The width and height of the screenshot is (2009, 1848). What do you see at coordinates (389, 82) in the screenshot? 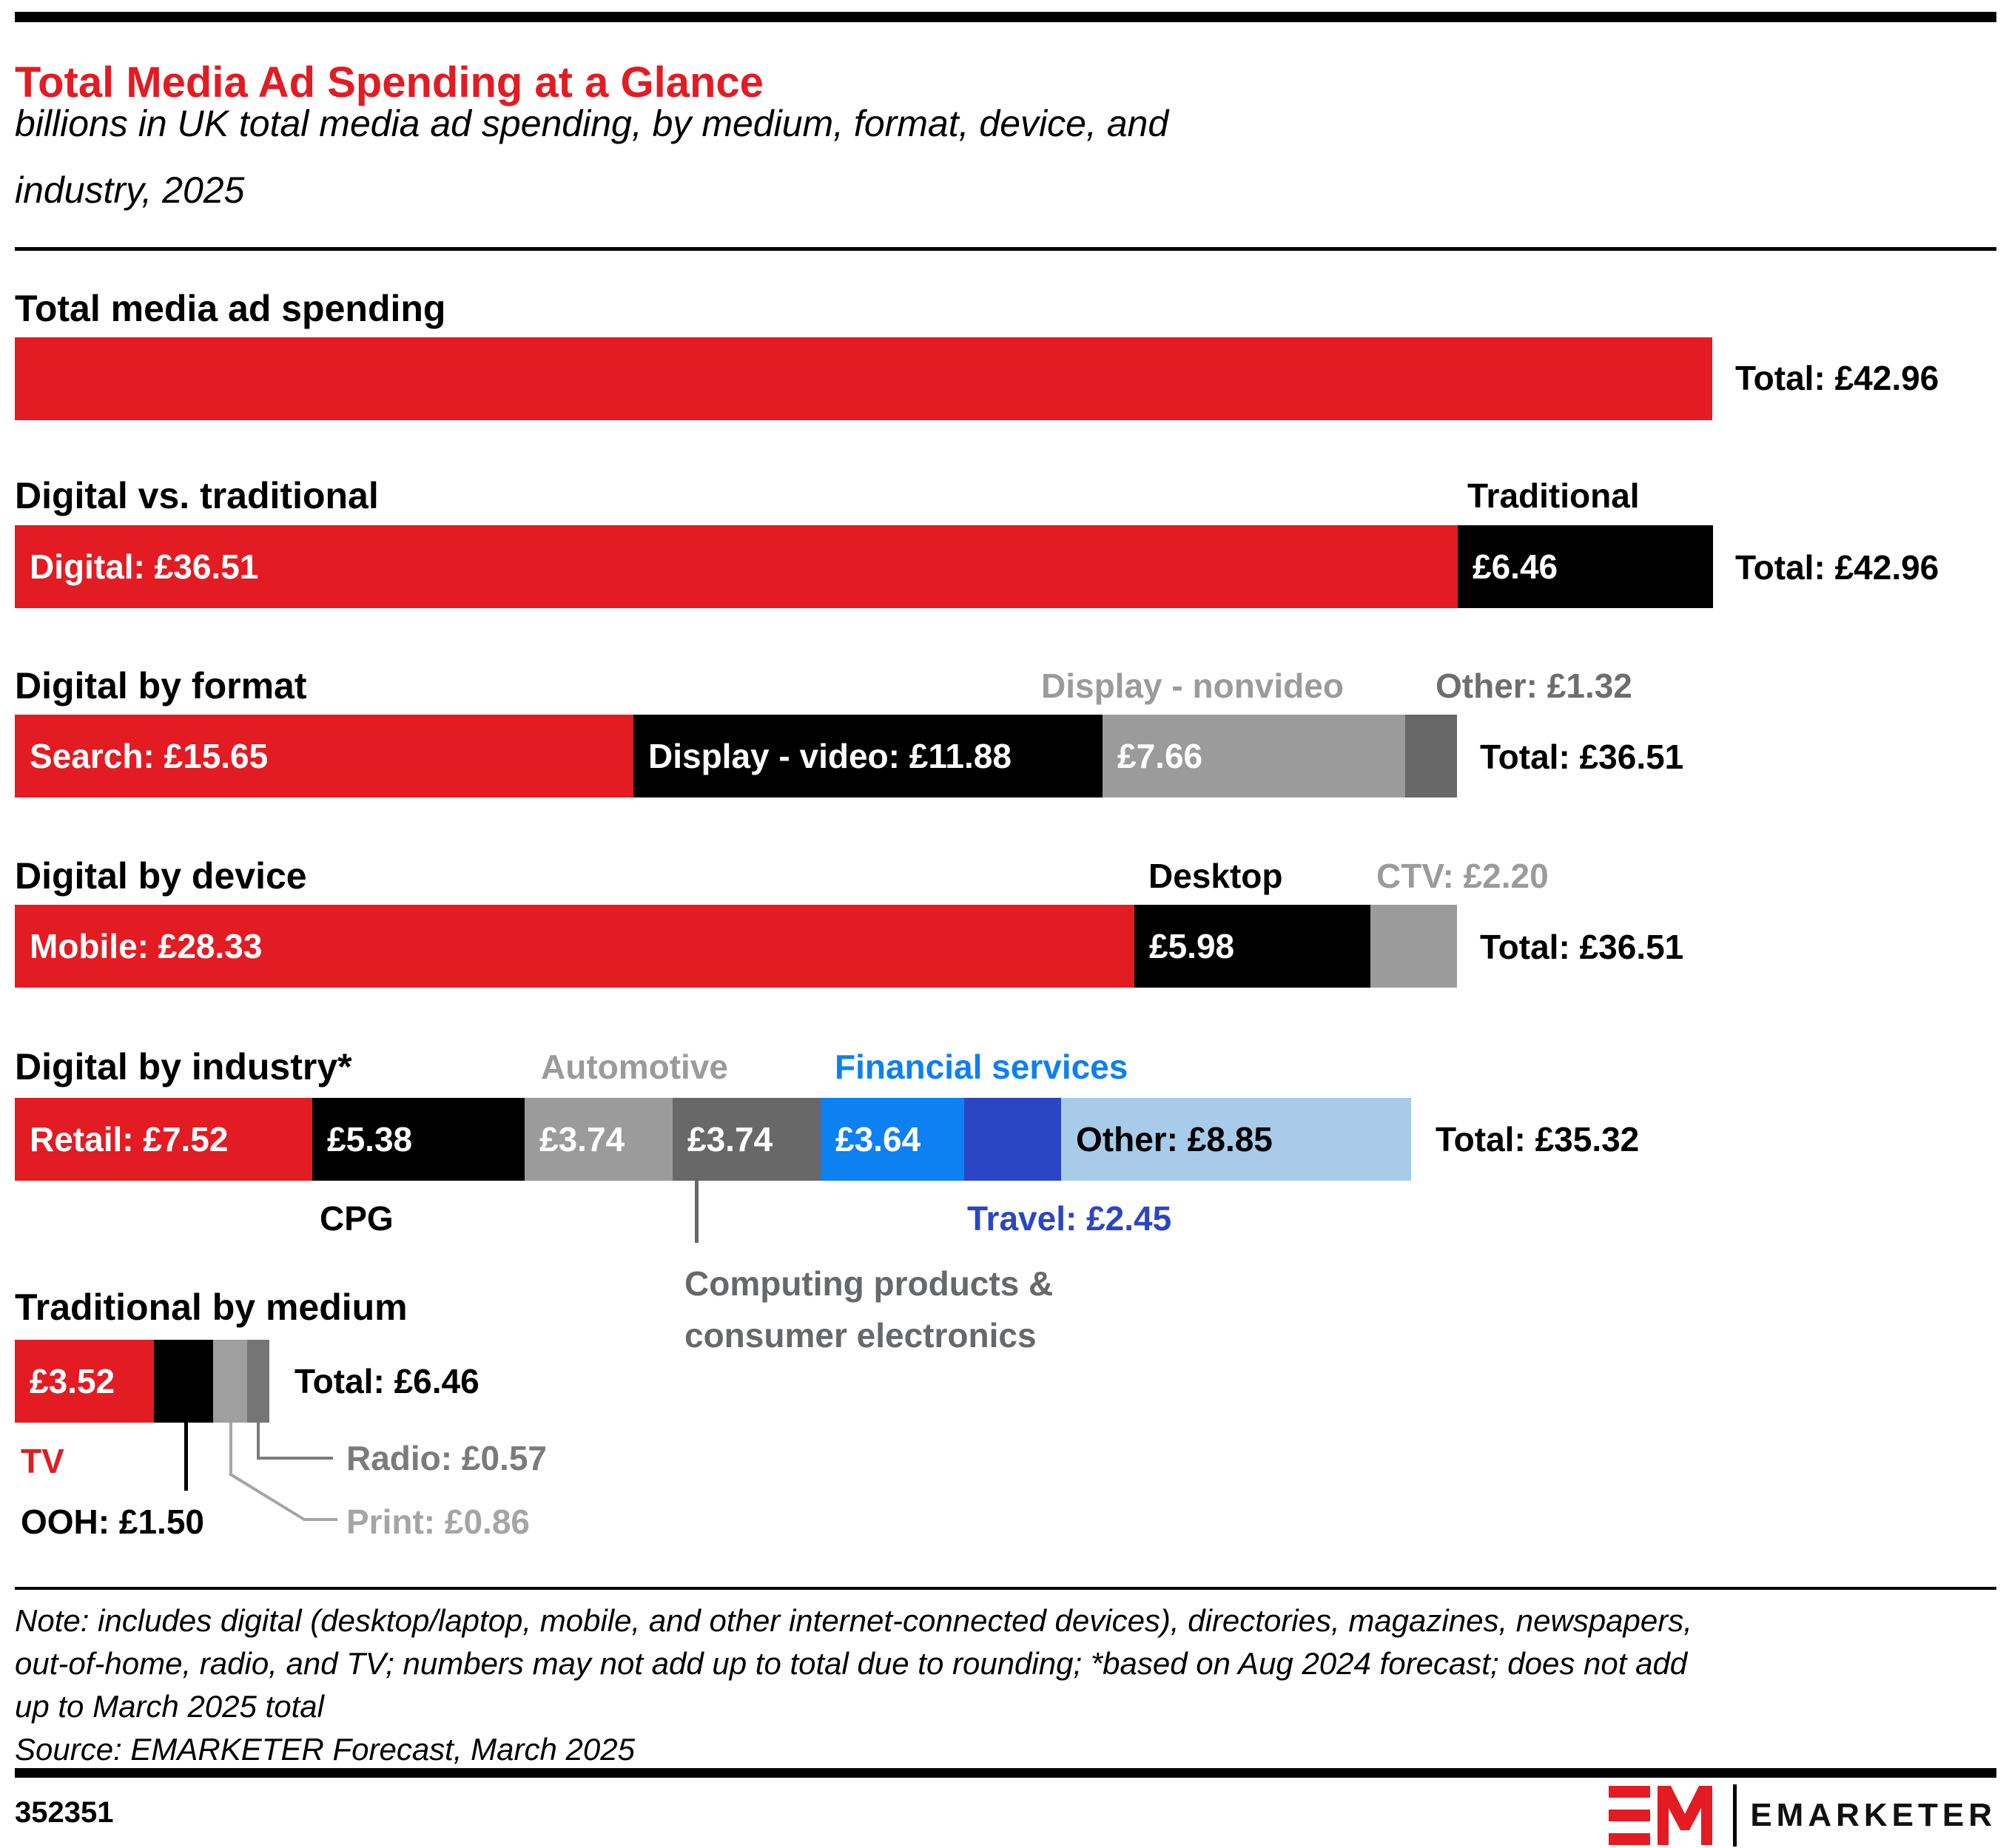
I see `page-title: Total Media Ad Spending at a Glance` at bounding box center [389, 82].